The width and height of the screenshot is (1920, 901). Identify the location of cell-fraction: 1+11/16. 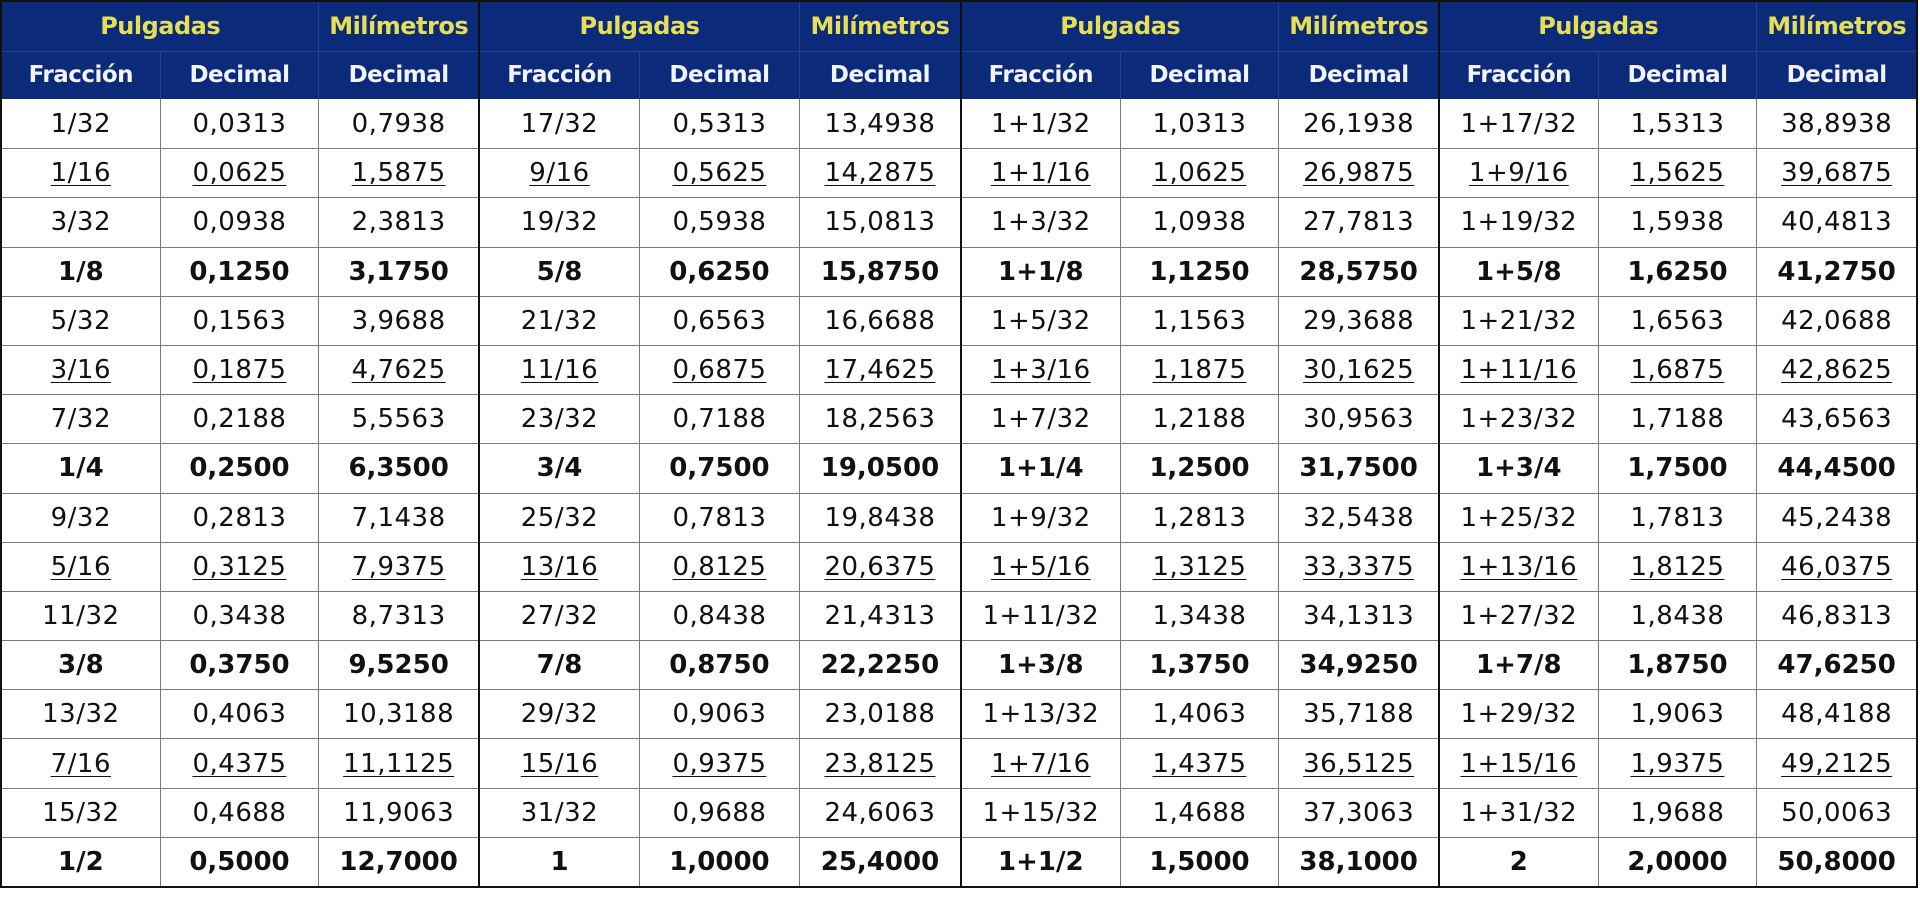
(1519, 370).